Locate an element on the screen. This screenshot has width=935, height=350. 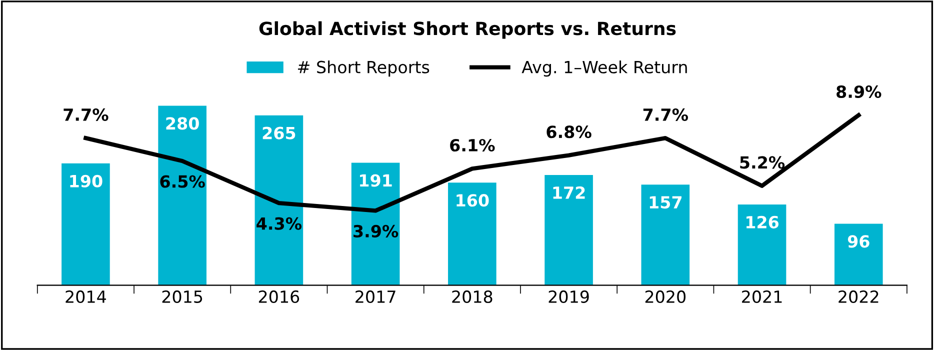
data-label: 190 is located at coordinates (86, 181).